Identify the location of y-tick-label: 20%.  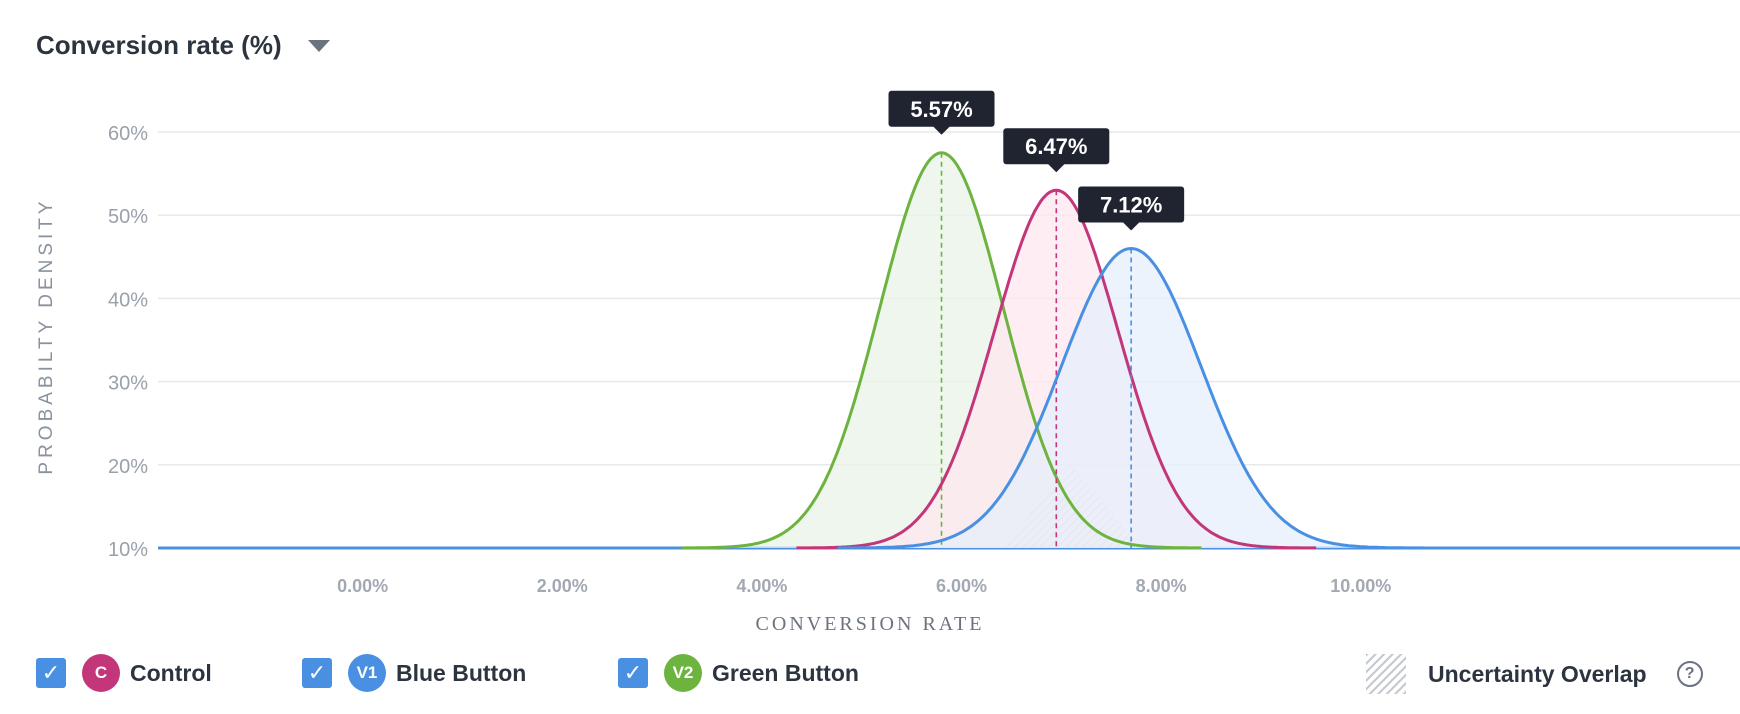
(128, 467).